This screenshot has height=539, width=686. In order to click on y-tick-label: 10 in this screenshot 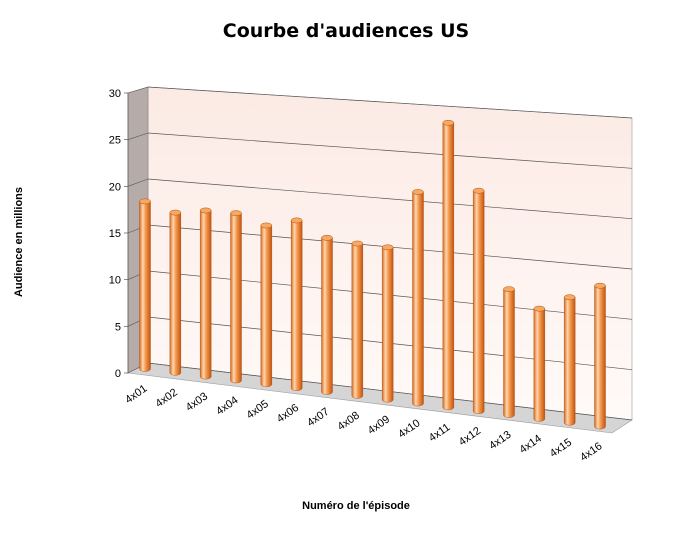, I will do `click(115, 281)`.